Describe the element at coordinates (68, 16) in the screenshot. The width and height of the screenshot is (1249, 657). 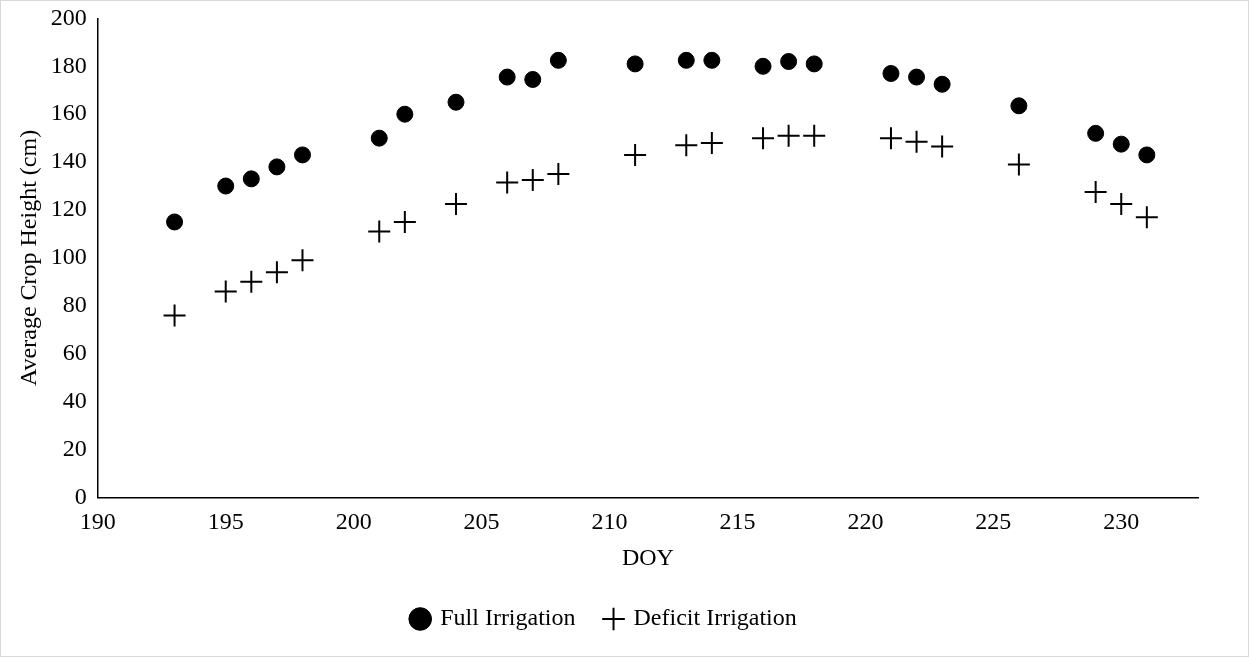
I see `y-tick-label: 200` at that location.